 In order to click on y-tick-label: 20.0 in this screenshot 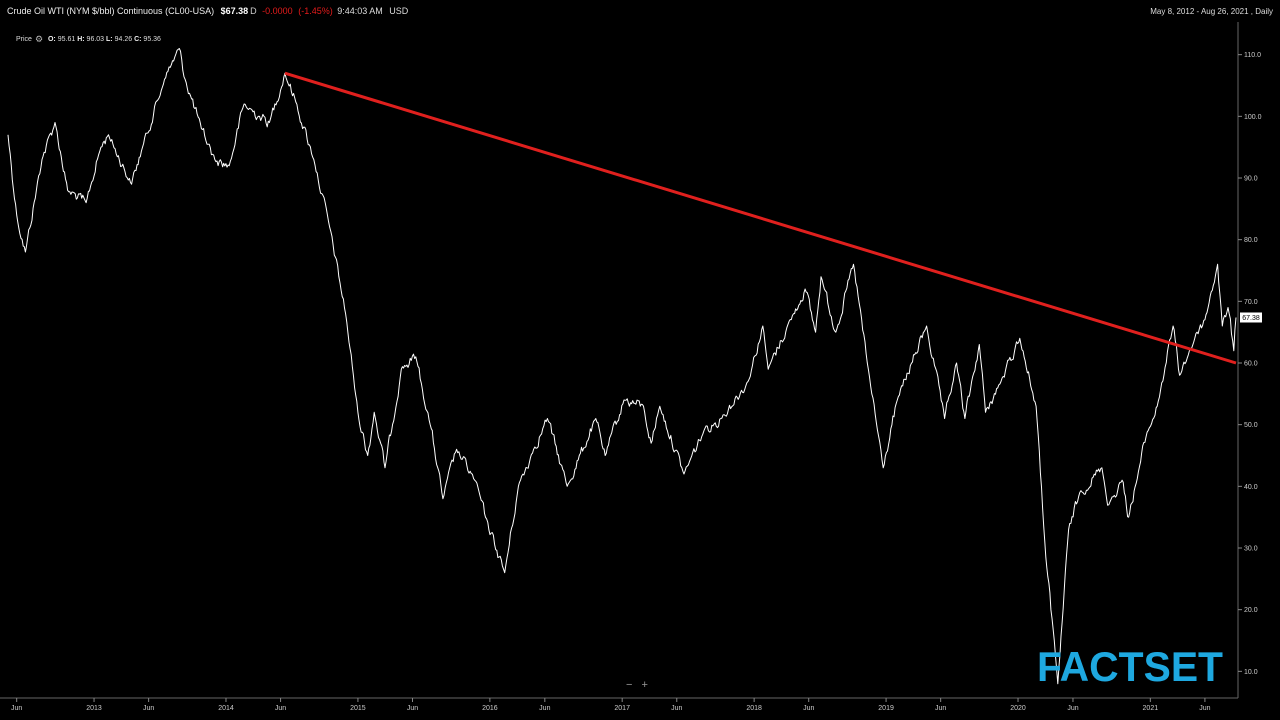, I will do `click(1251, 610)`.